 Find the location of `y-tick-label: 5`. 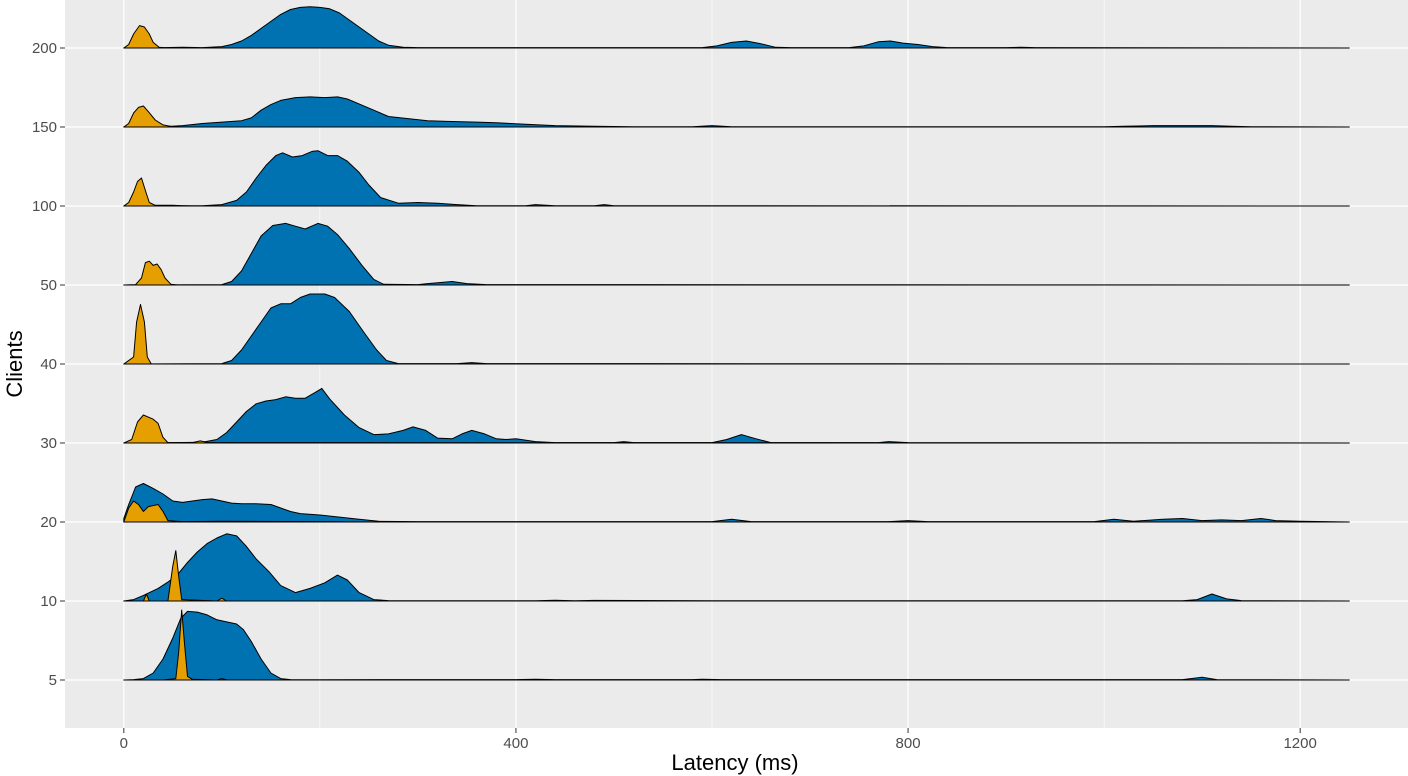

y-tick-label: 5 is located at coordinates (53, 680).